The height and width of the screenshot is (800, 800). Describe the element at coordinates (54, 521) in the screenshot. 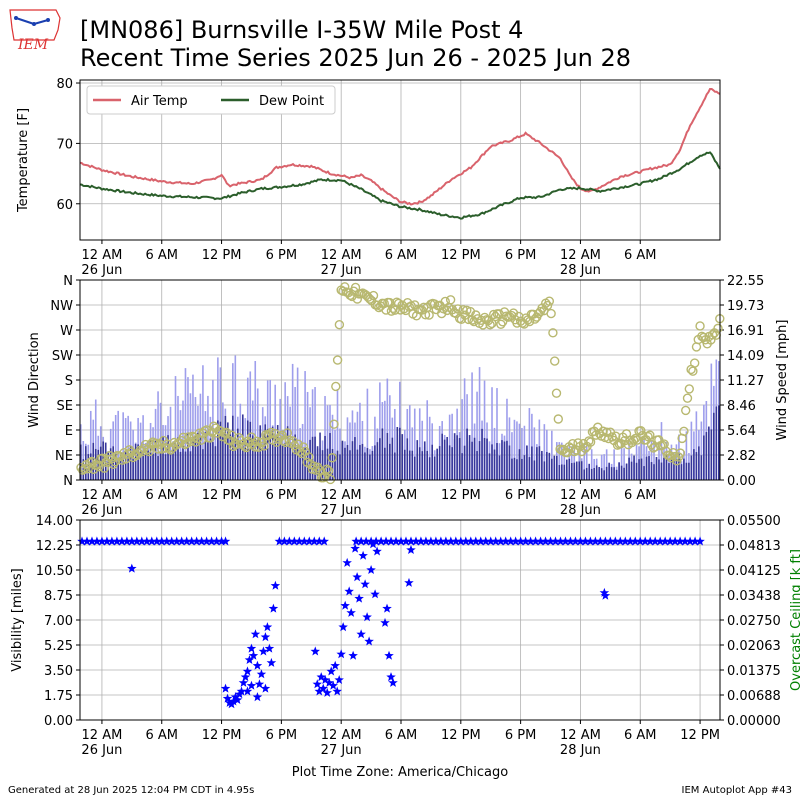

I see `vis-ytick-label: 14.00` at that location.